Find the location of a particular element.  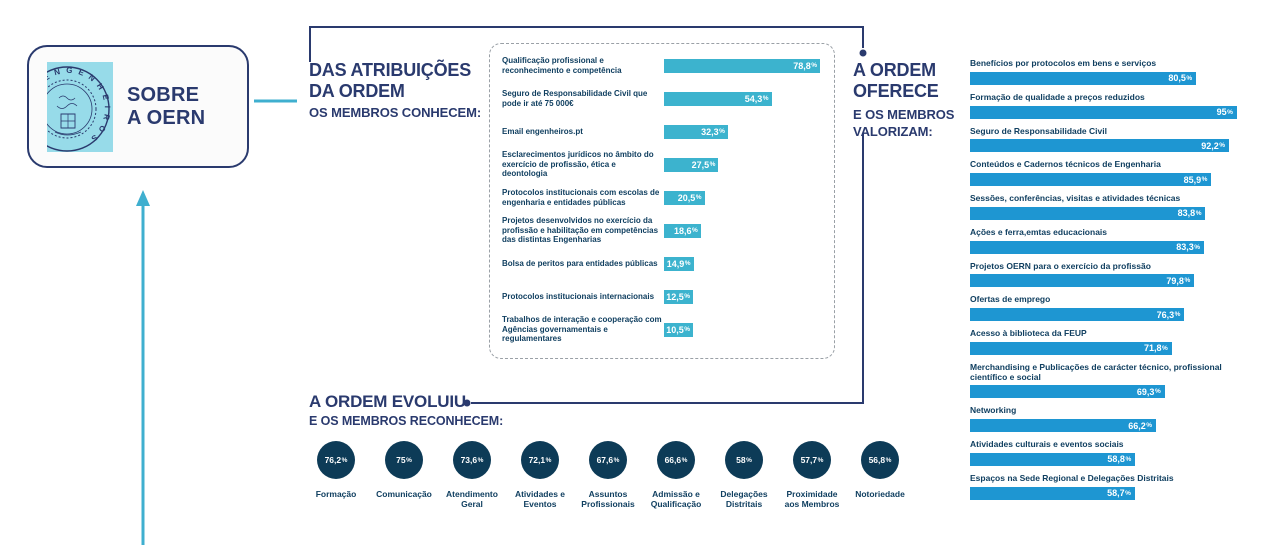

oferece-subheading-line1: E OS MEMBROS is located at coordinates (904, 115).